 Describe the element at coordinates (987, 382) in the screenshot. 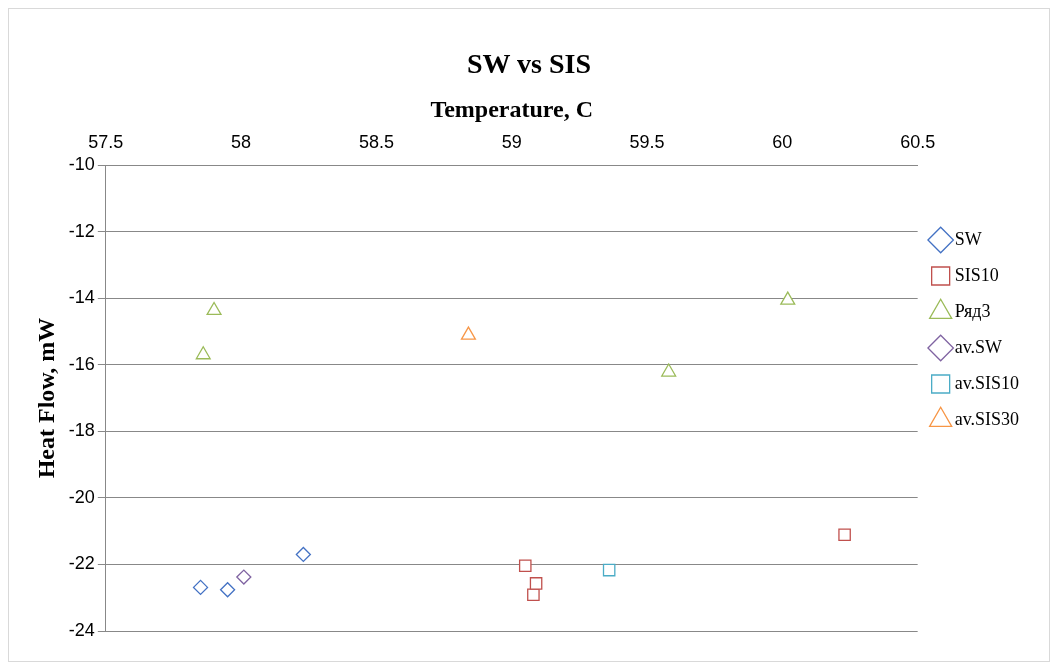

I see `legend-label: av.SIS10` at that location.